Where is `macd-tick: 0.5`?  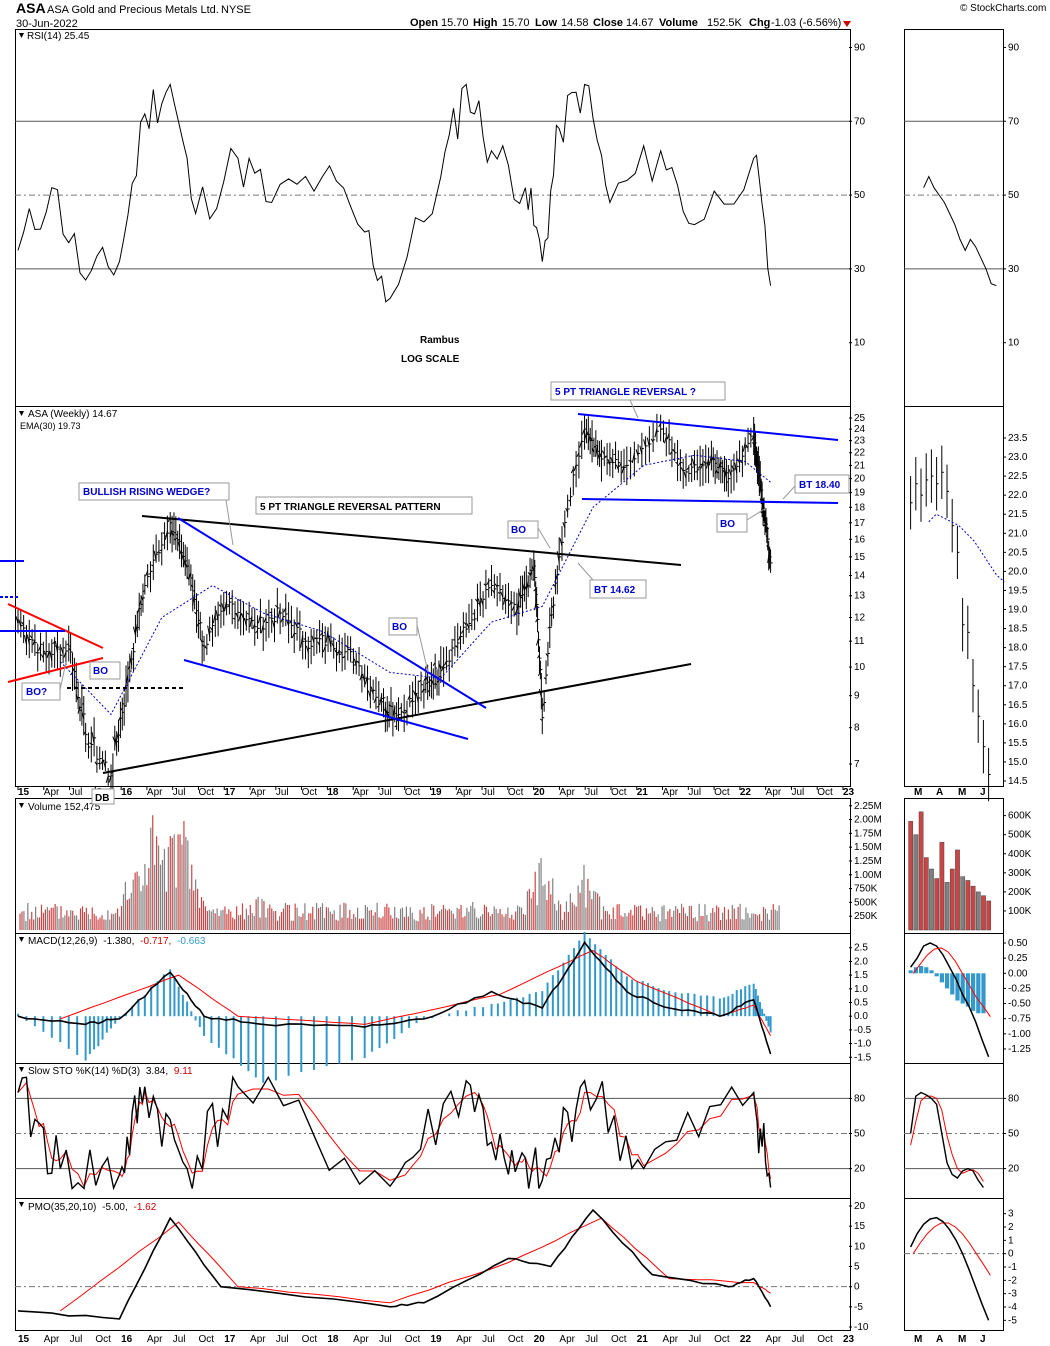
macd-tick: 0.5 is located at coordinates (861, 1003).